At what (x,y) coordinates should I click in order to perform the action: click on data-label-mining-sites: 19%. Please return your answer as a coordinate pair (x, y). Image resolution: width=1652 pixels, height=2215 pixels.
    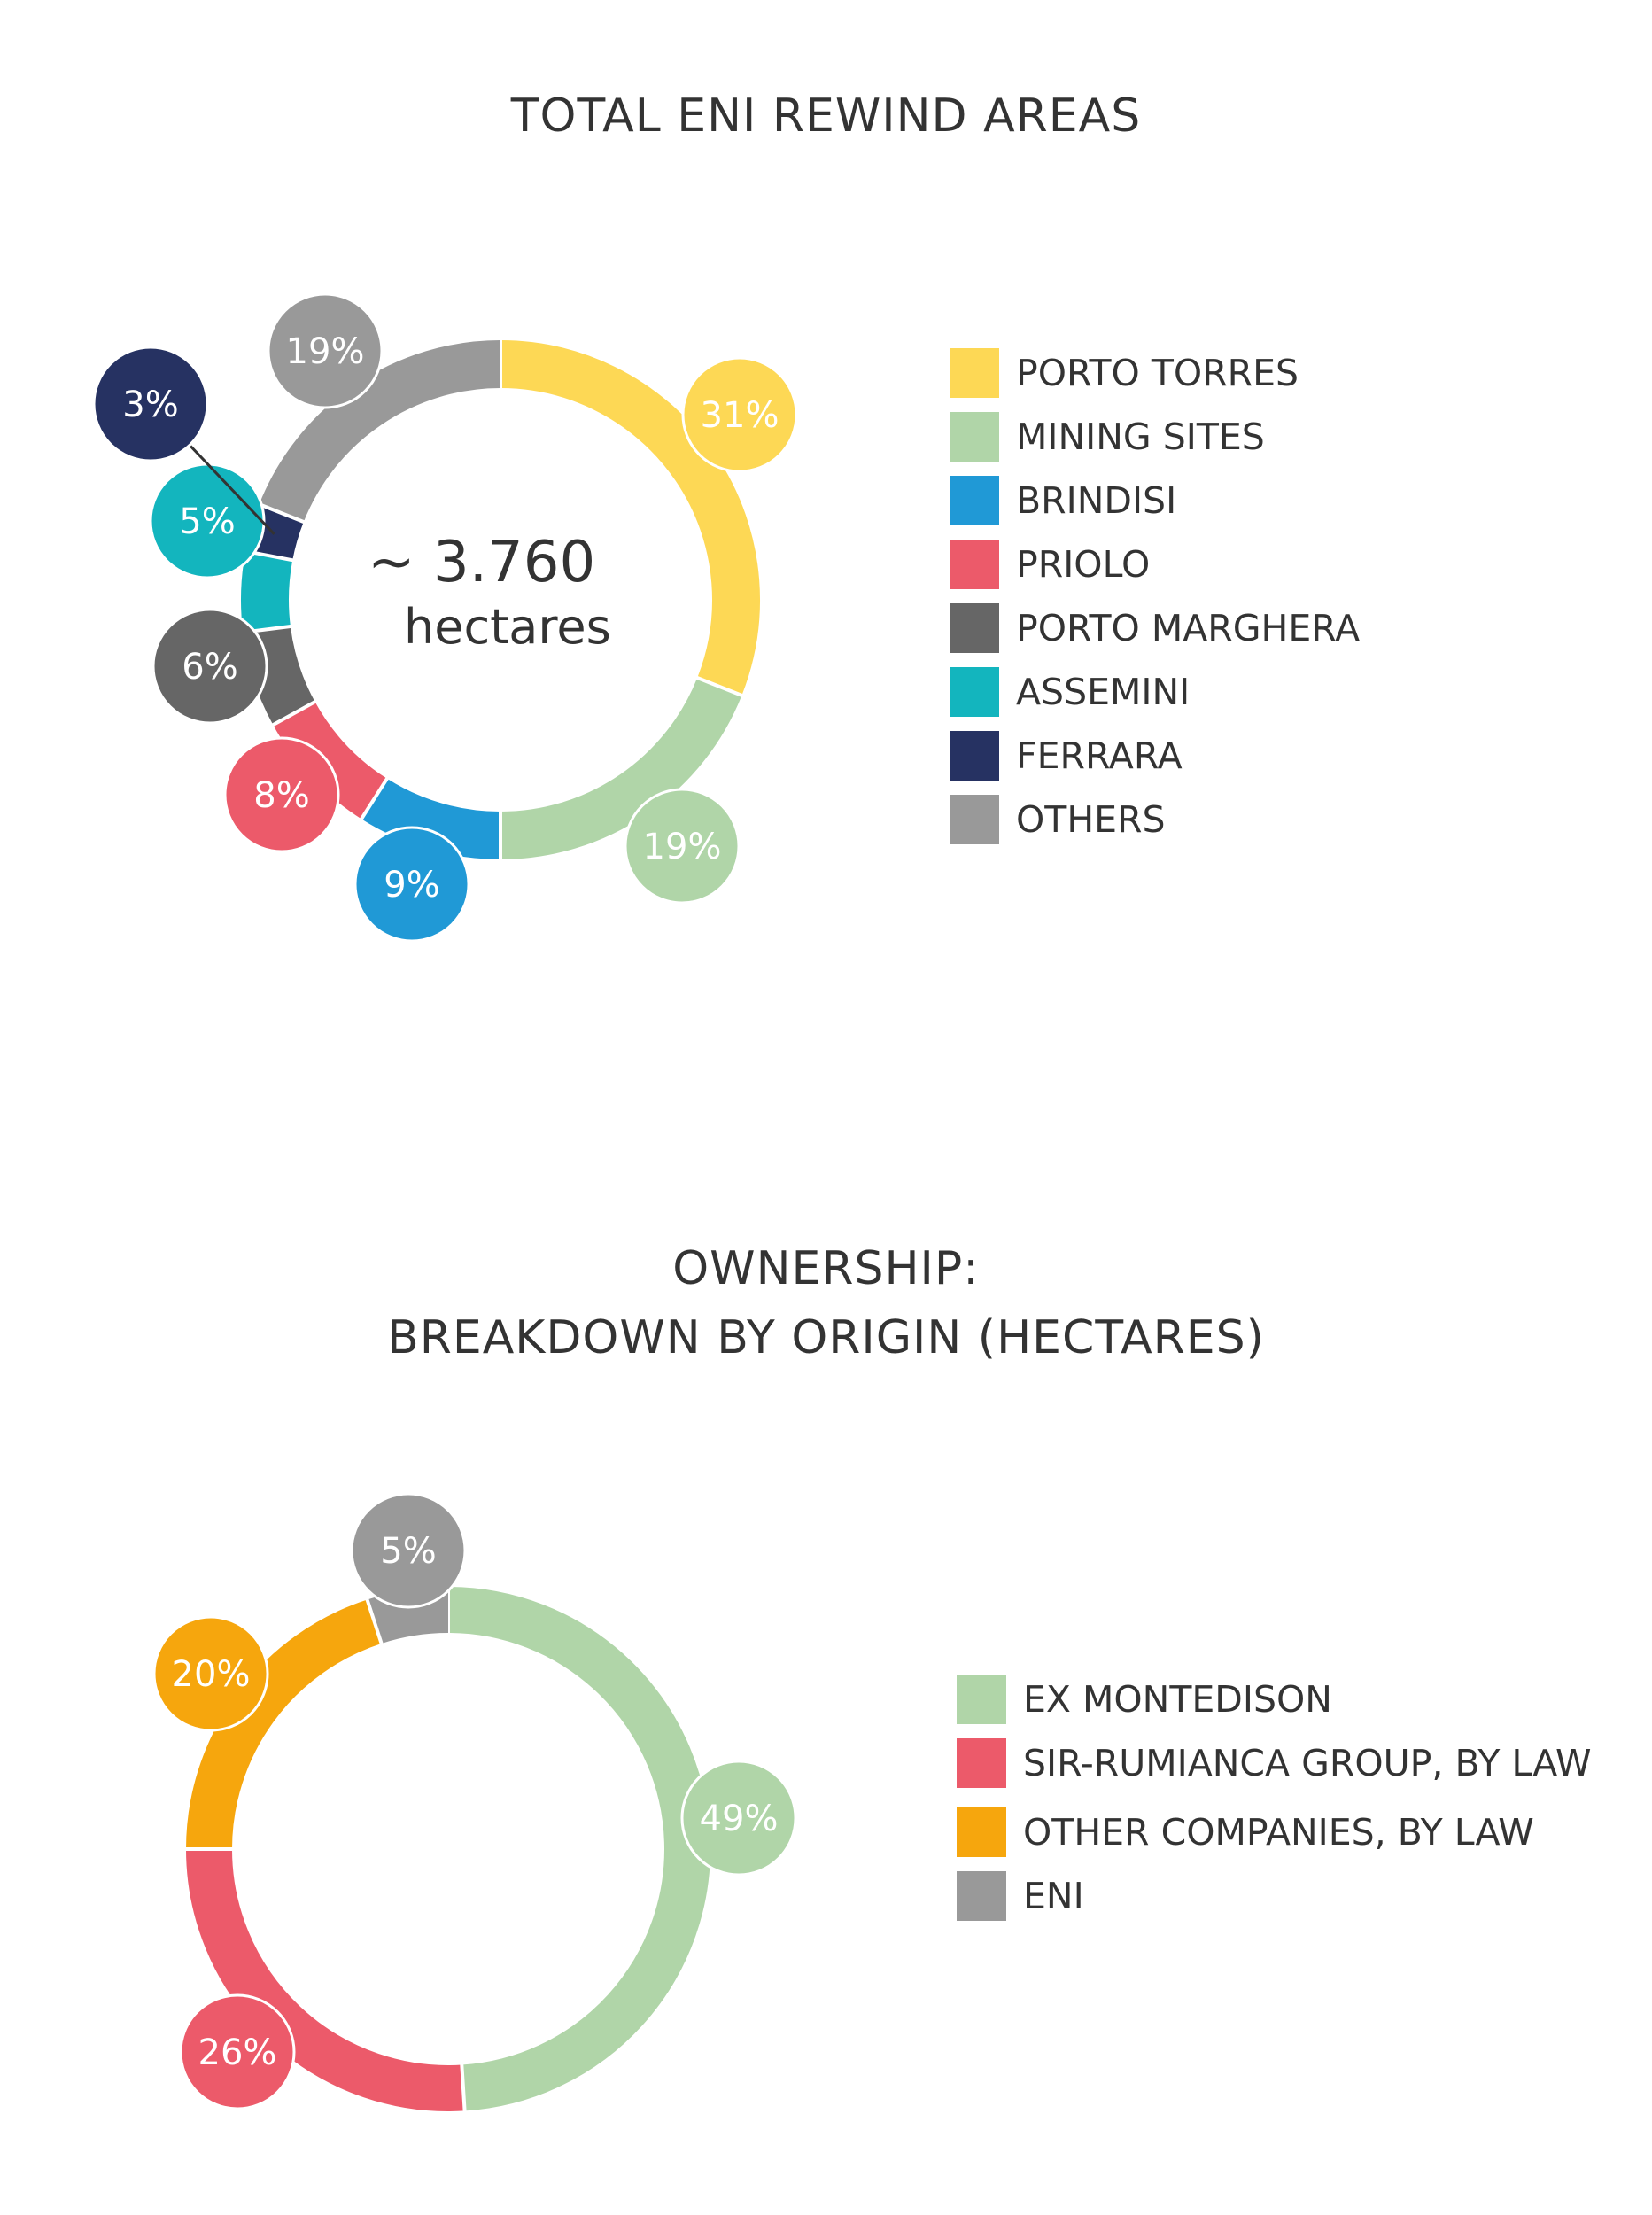
    Looking at the image, I should click on (682, 847).